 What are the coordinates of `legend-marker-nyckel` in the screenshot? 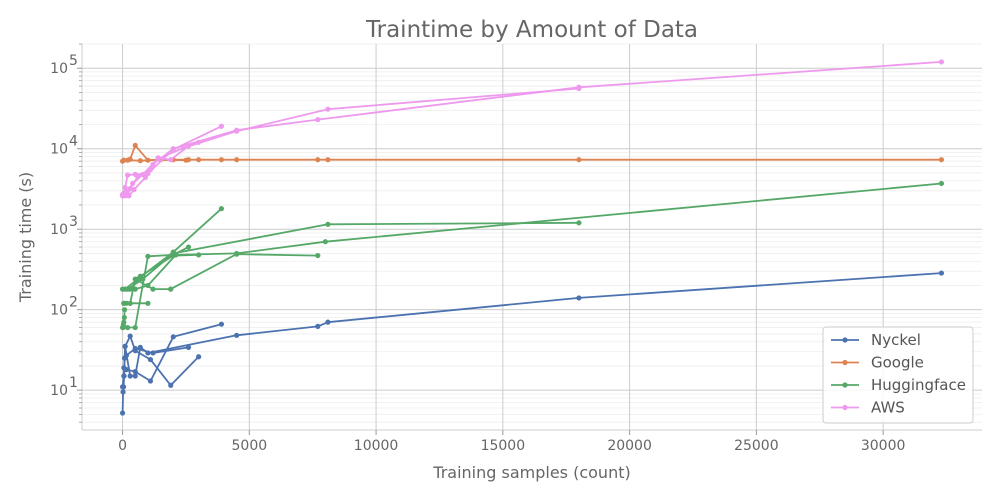 It's located at (845, 340).